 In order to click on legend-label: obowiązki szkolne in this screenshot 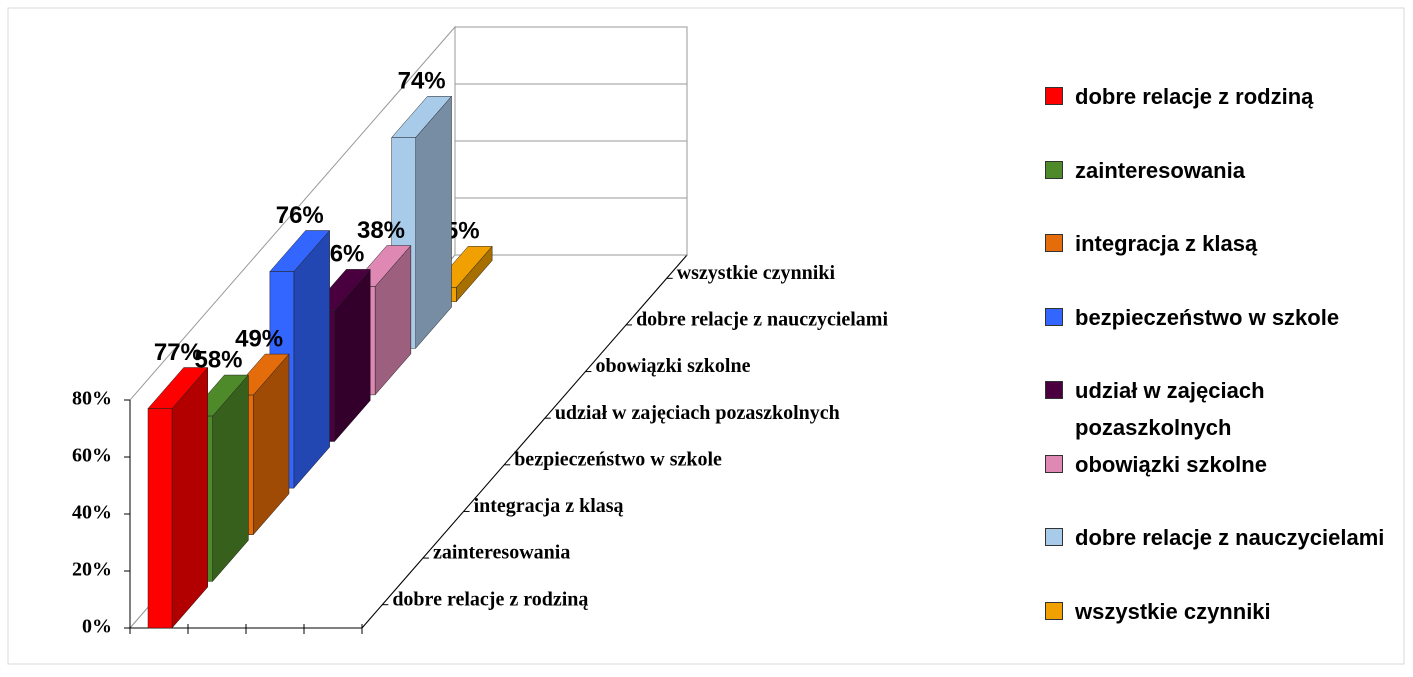, I will do `click(1171, 464)`.